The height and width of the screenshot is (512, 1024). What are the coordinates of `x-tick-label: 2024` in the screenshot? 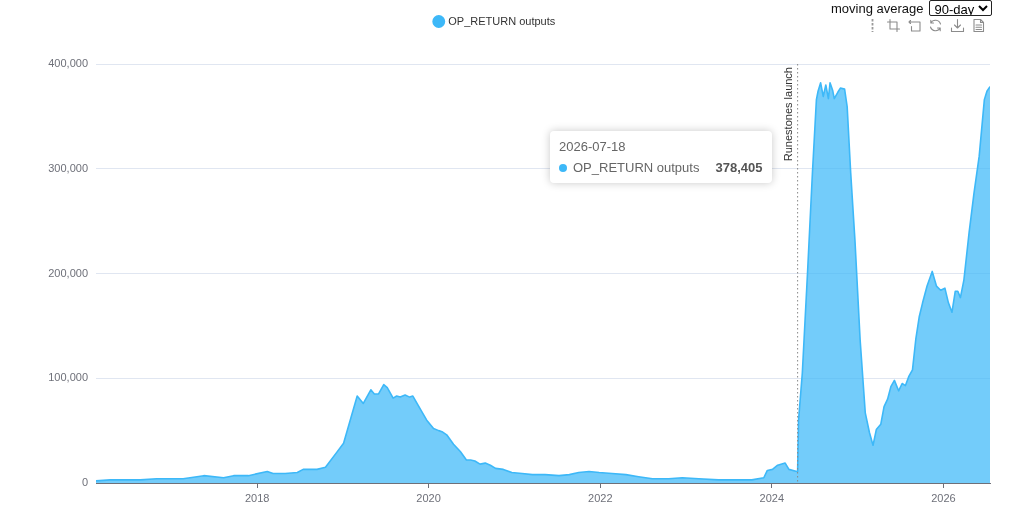 It's located at (772, 497).